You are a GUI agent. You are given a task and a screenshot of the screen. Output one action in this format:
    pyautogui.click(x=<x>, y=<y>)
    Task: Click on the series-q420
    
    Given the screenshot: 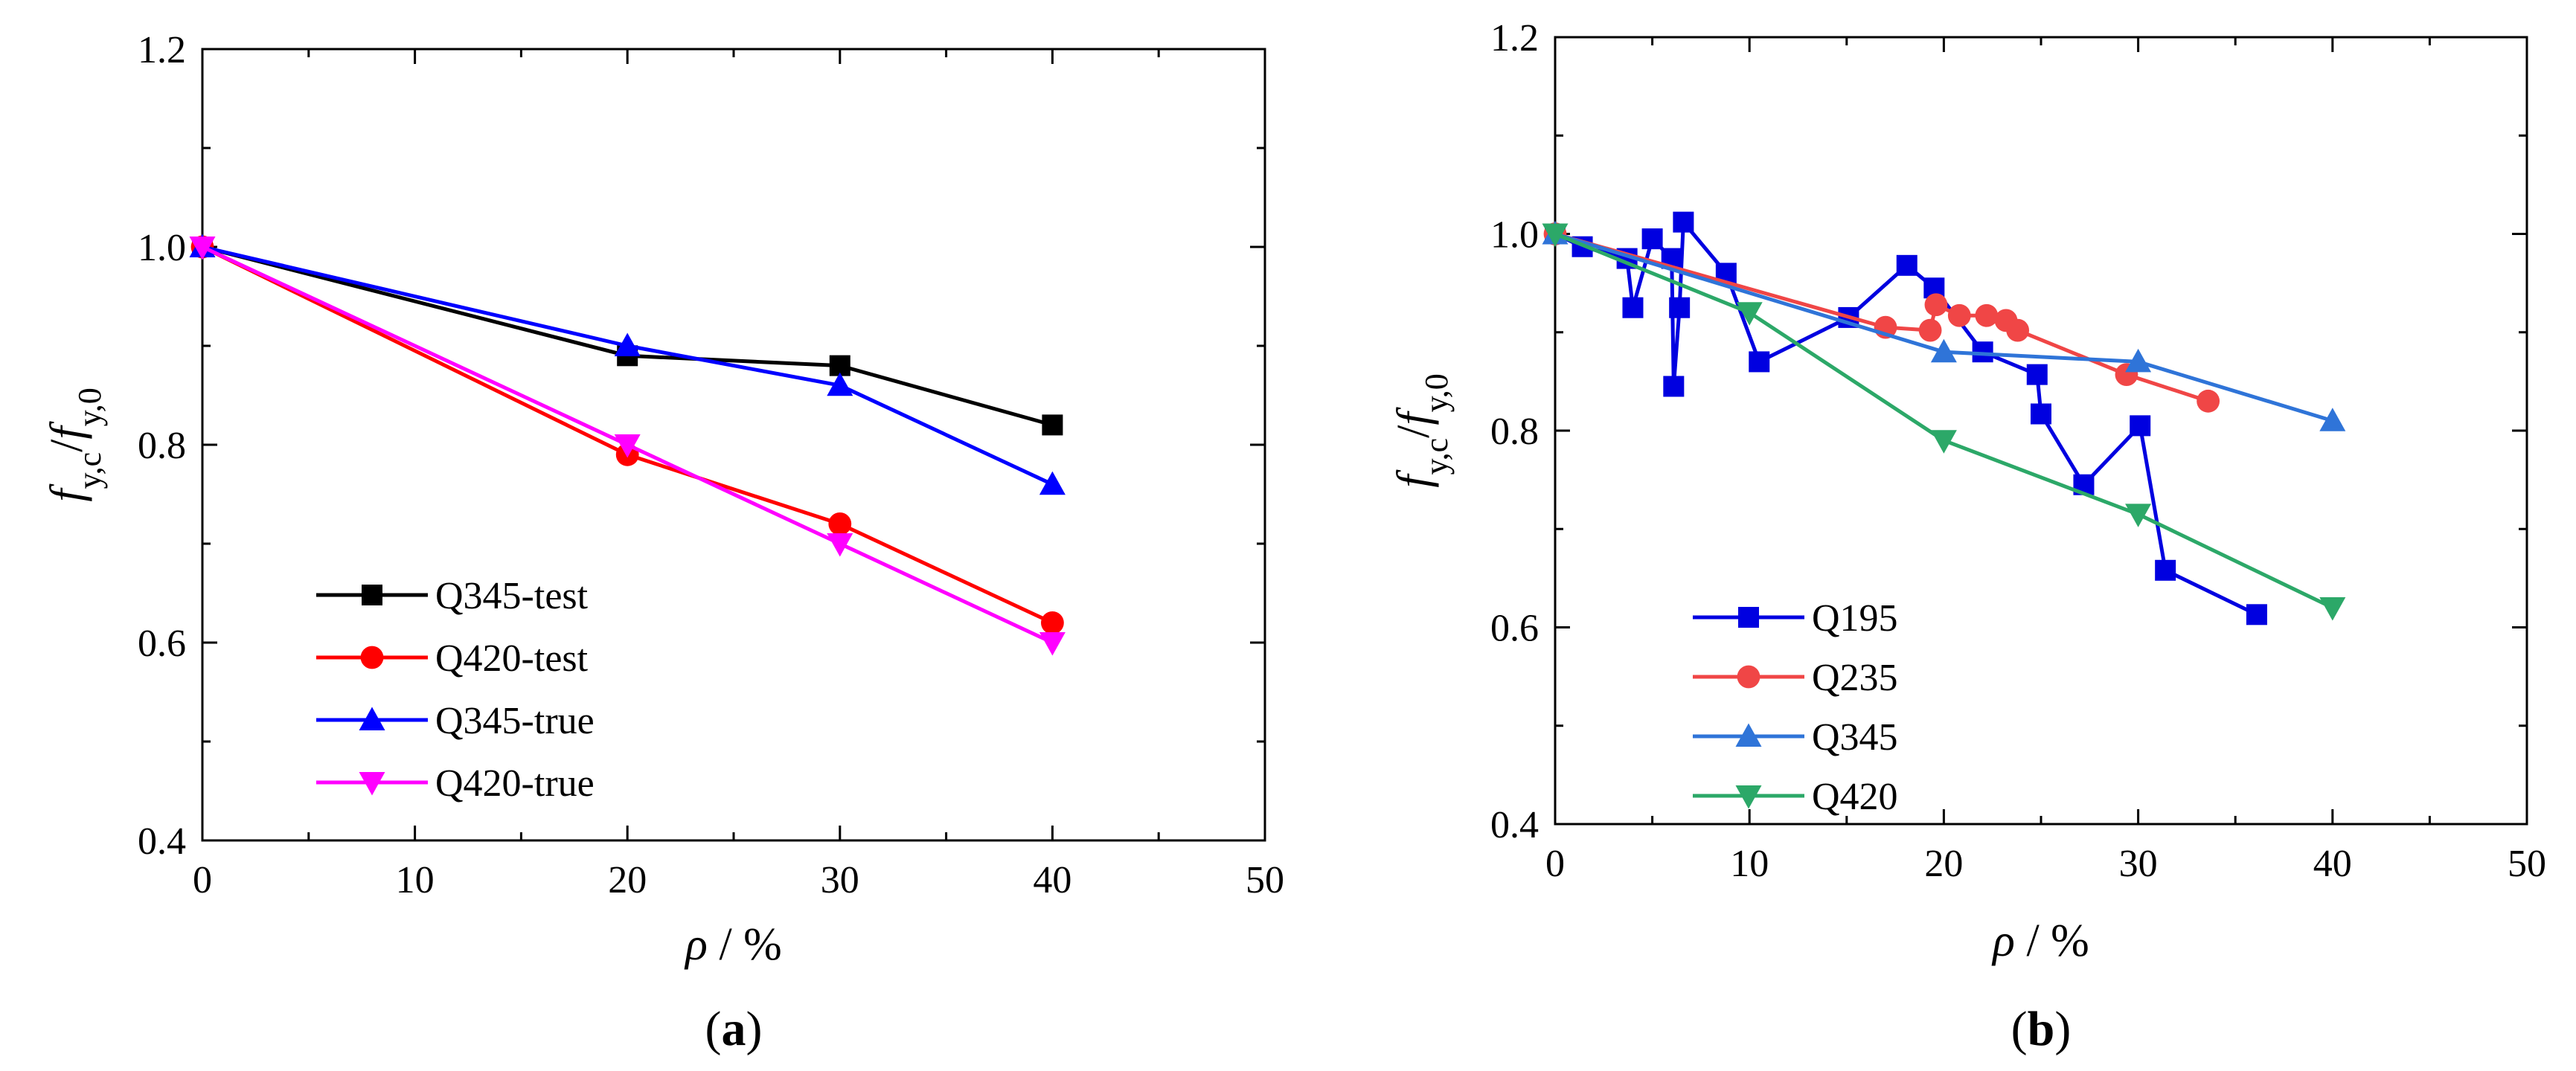 What is the action you would take?
    pyautogui.click(x=1944, y=422)
    